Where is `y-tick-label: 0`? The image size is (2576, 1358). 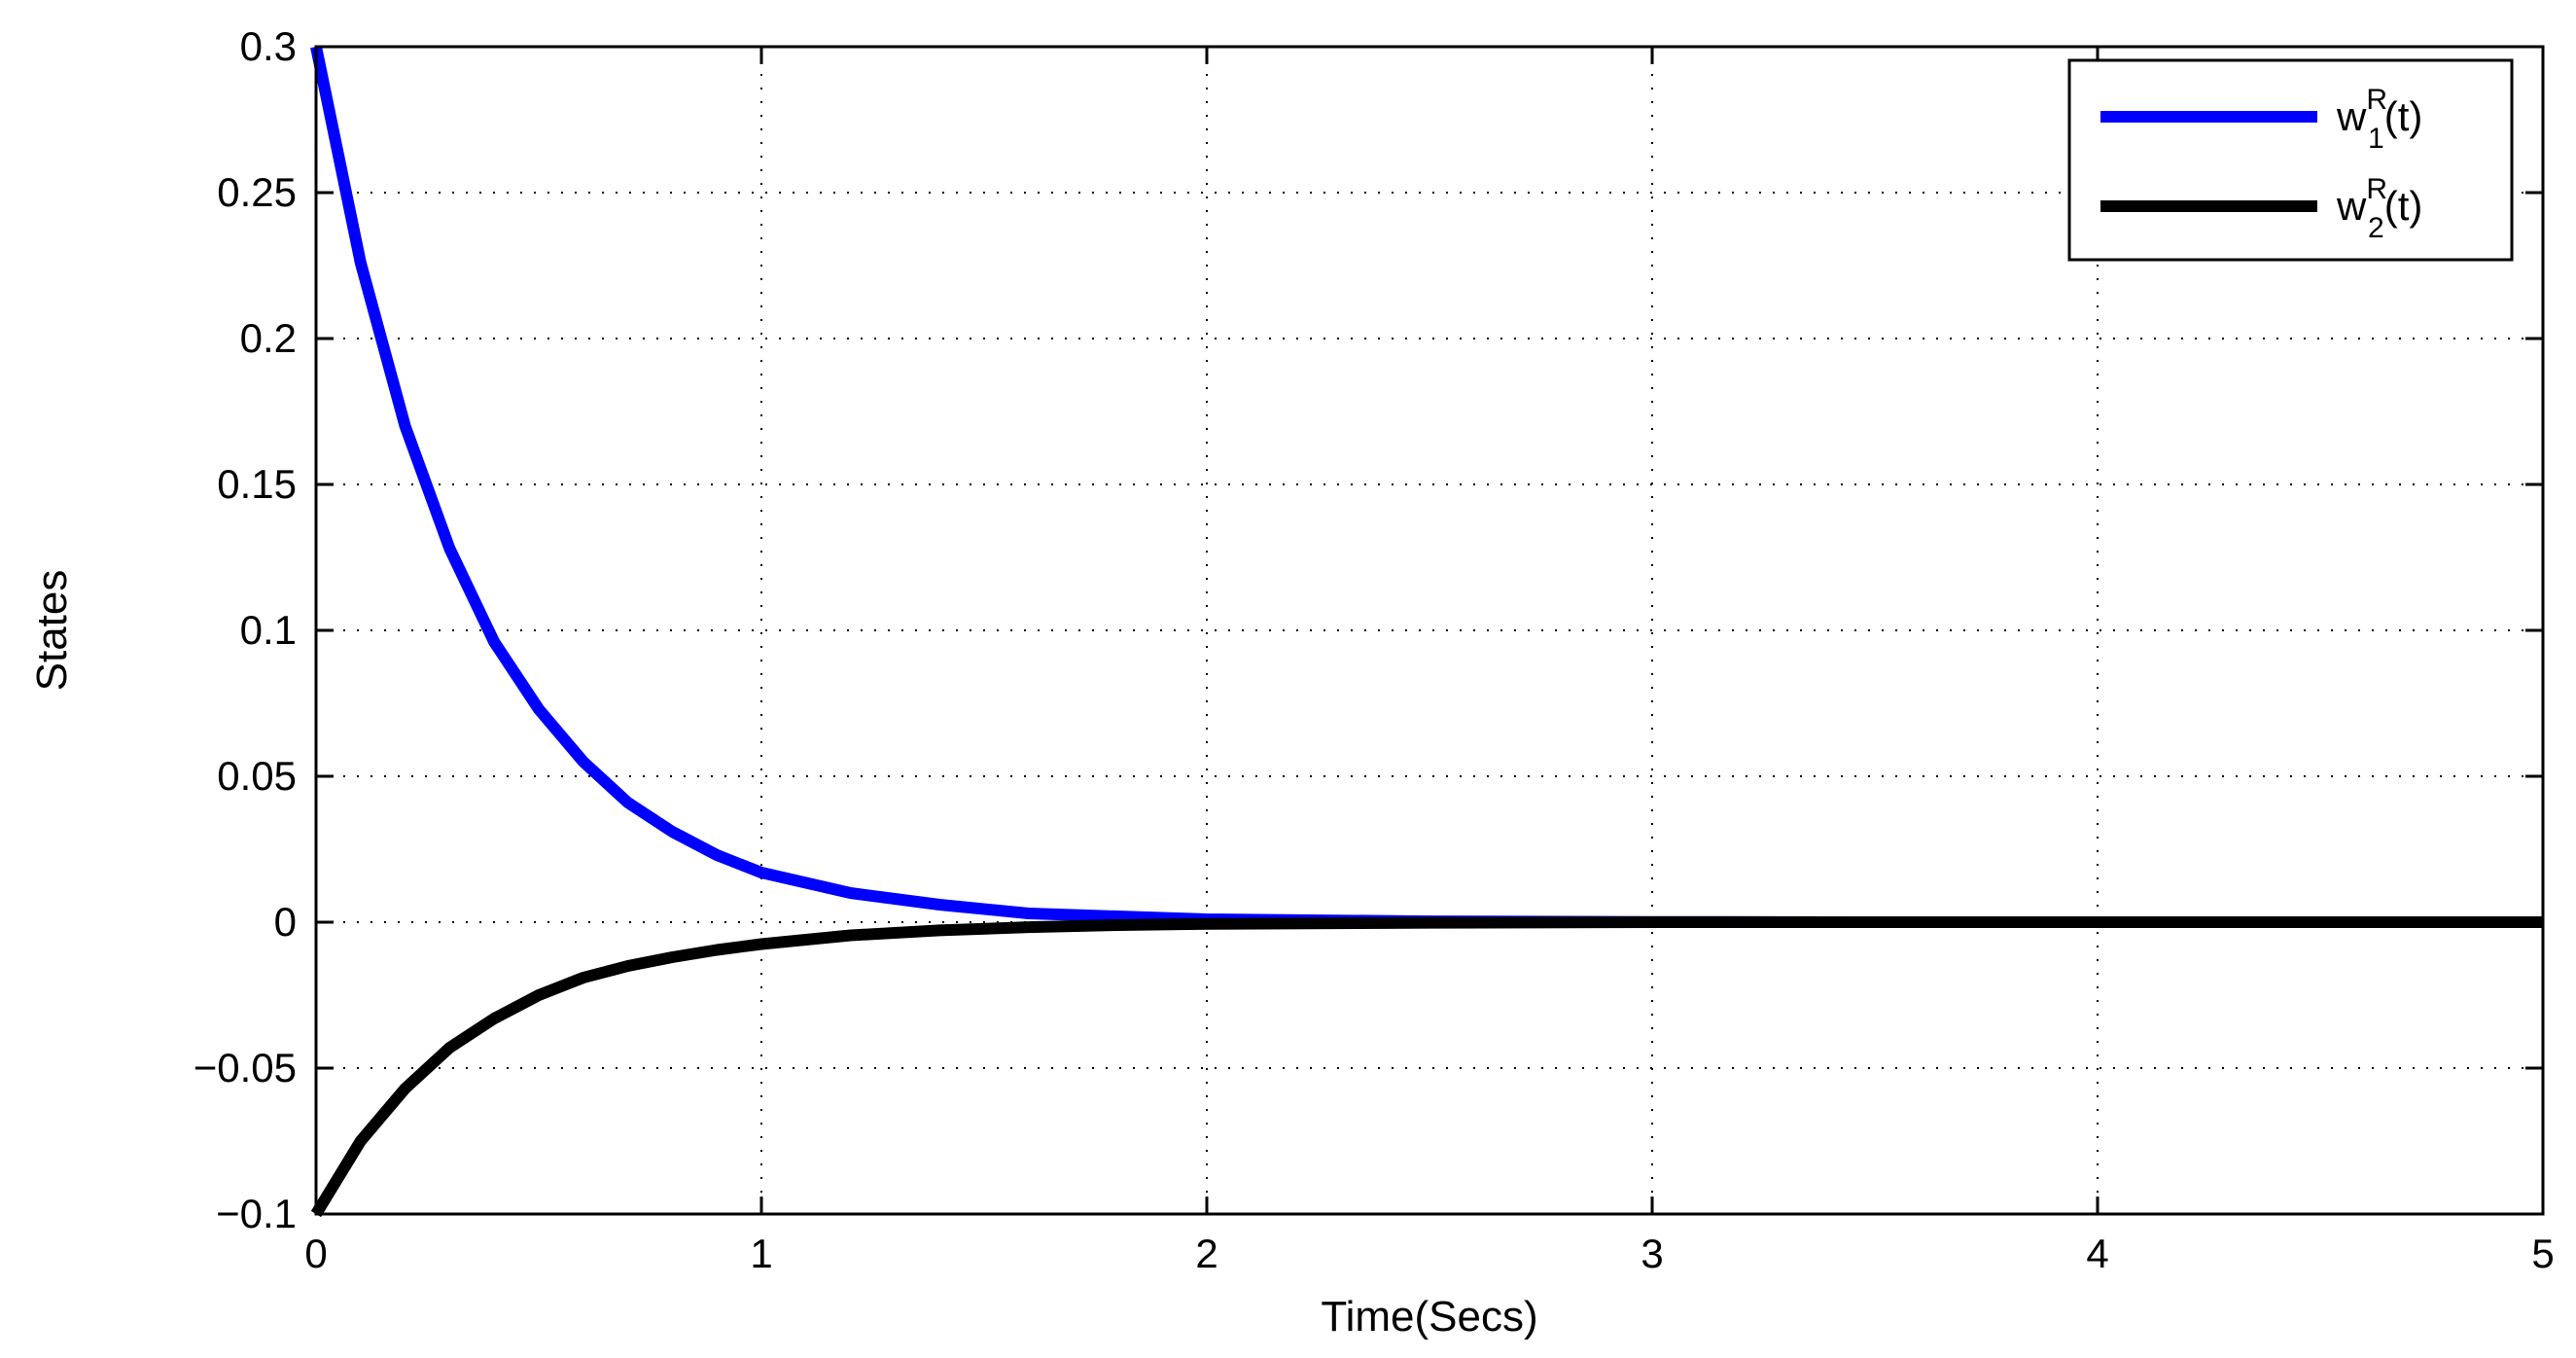 y-tick-label: 0 is located at coordinates (285, 922).